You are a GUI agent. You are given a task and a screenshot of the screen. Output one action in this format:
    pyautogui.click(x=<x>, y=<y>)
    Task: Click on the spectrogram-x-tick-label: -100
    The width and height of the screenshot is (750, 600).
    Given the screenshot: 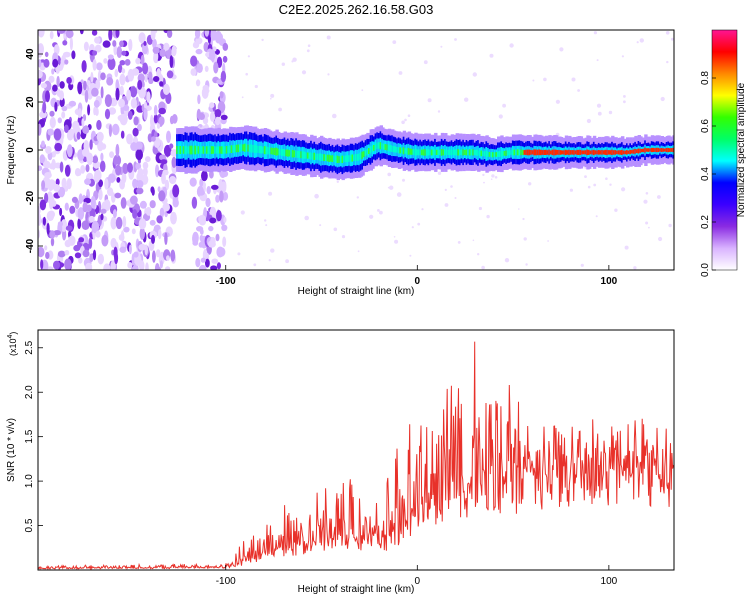 What is the action you would take?
    pyautogui.click(x=226, y=281)
    